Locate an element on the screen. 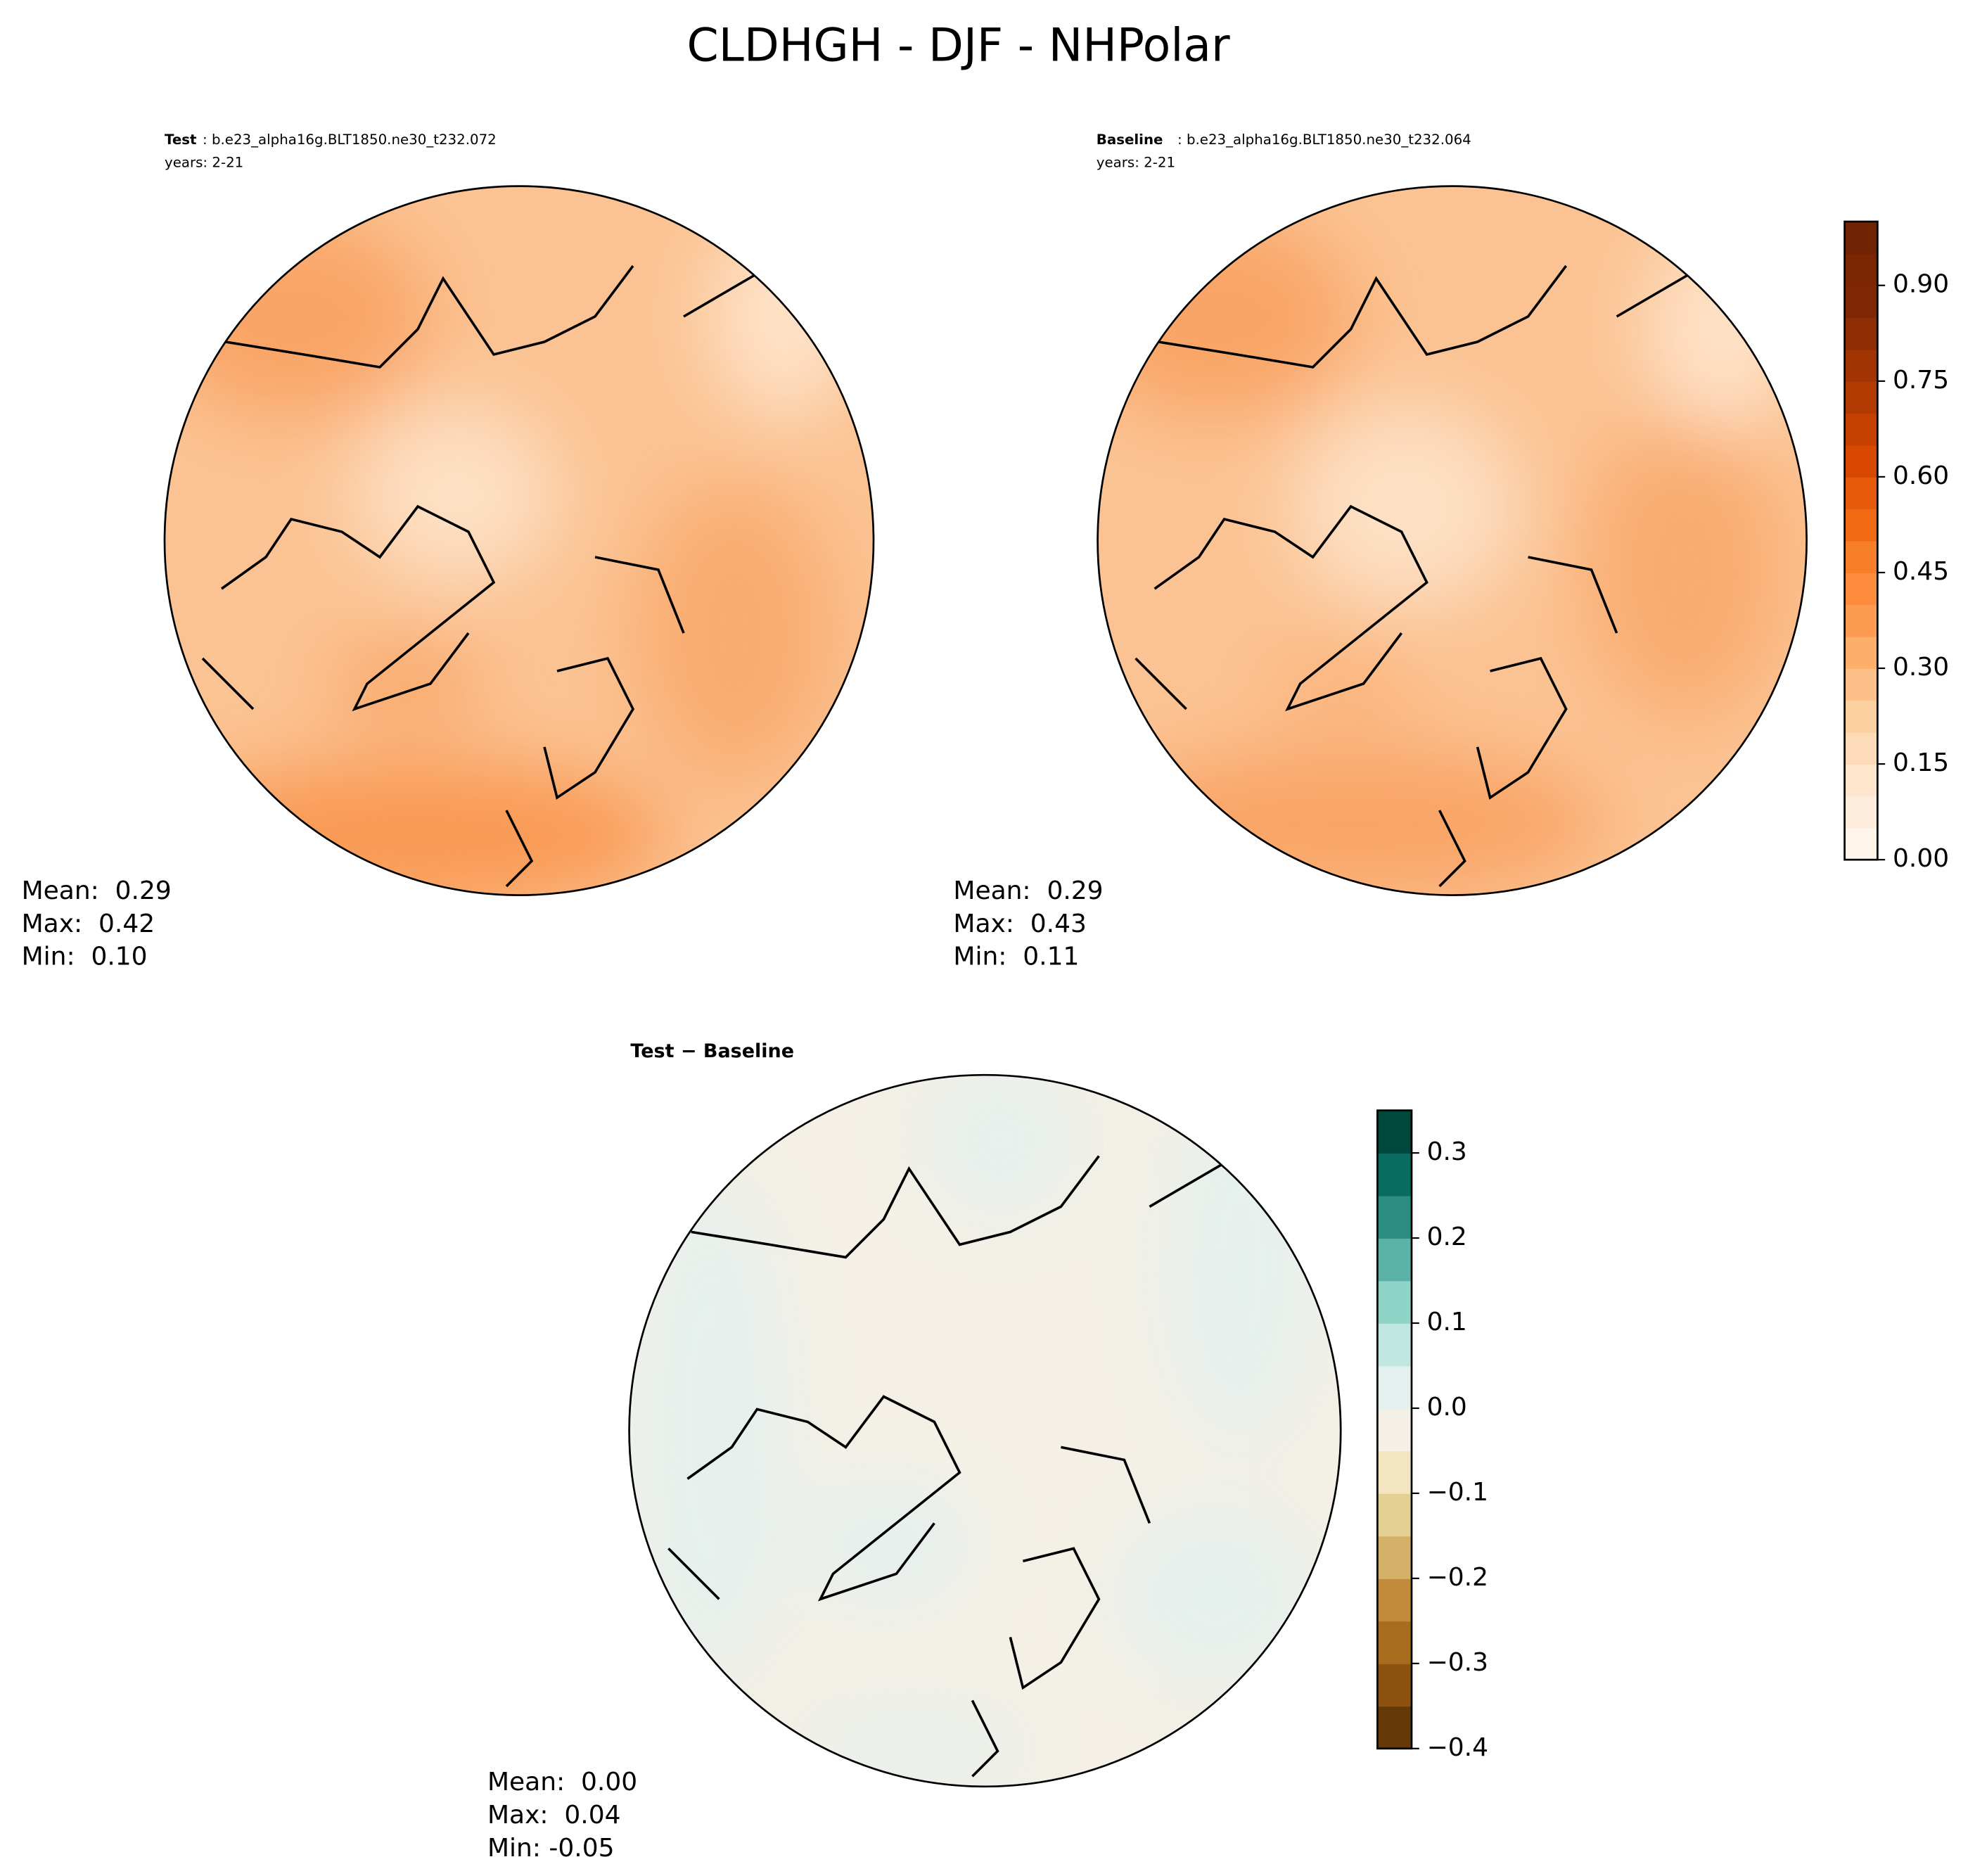 The image size is (1975, 1876). panel-case: : b.e23_alpha16g.BLT1850.ne30_t232.064 is located at coordinates (1324, 140).